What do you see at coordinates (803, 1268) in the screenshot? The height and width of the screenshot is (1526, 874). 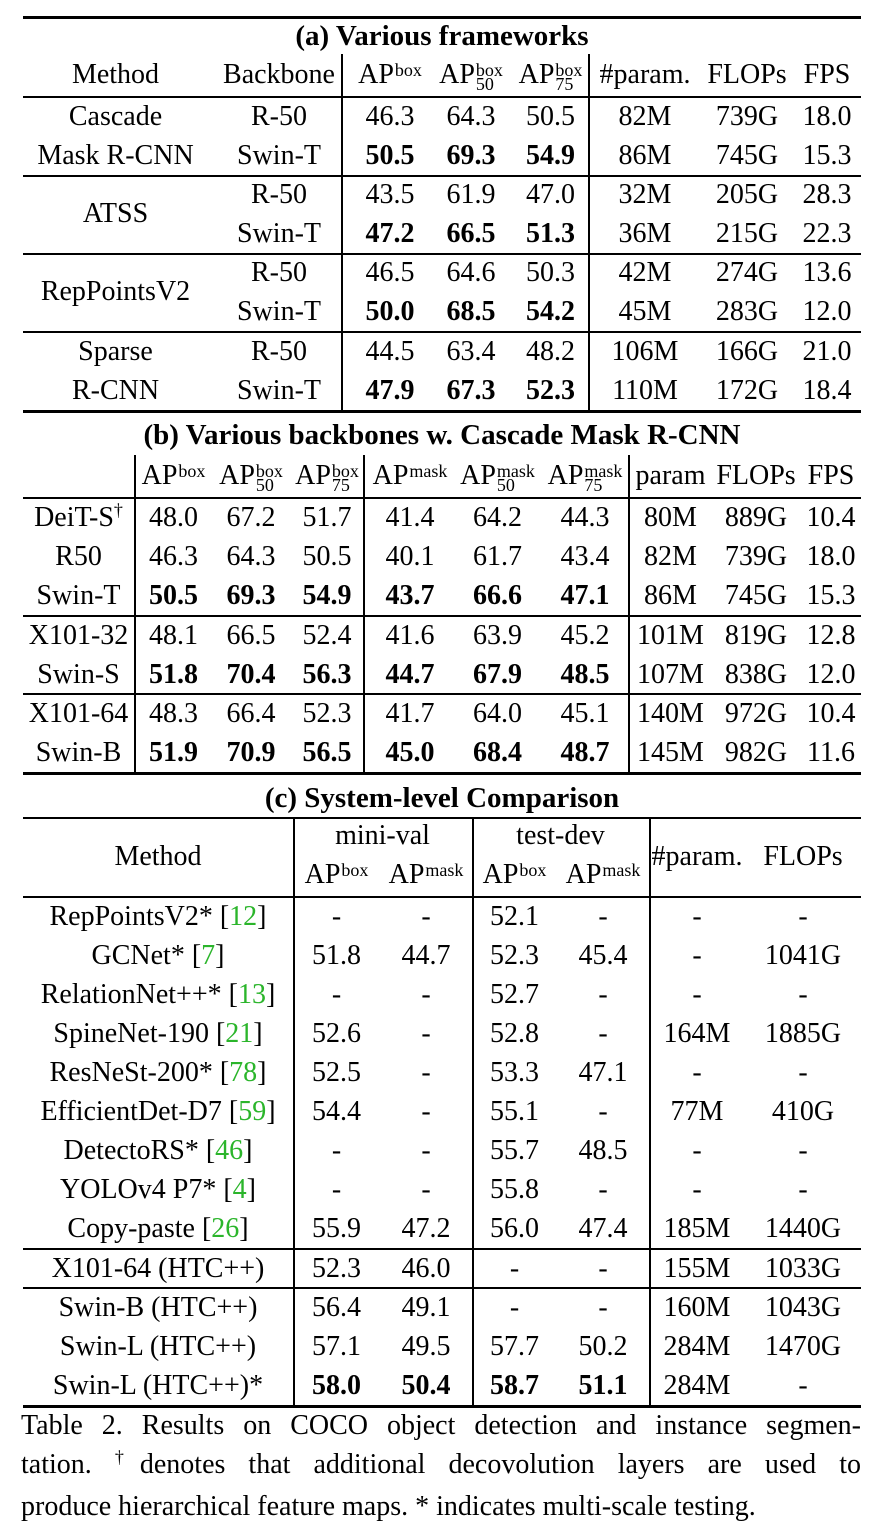 I see `cell-flops: 1033G` at bounding box center [803, 1268].